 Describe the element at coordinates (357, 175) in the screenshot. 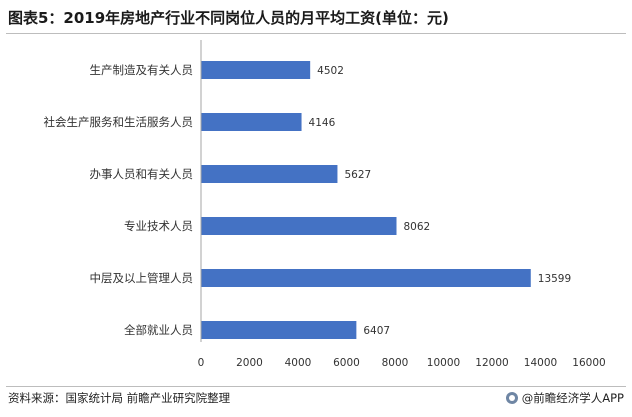

I see `value-label: 5627` at that location.